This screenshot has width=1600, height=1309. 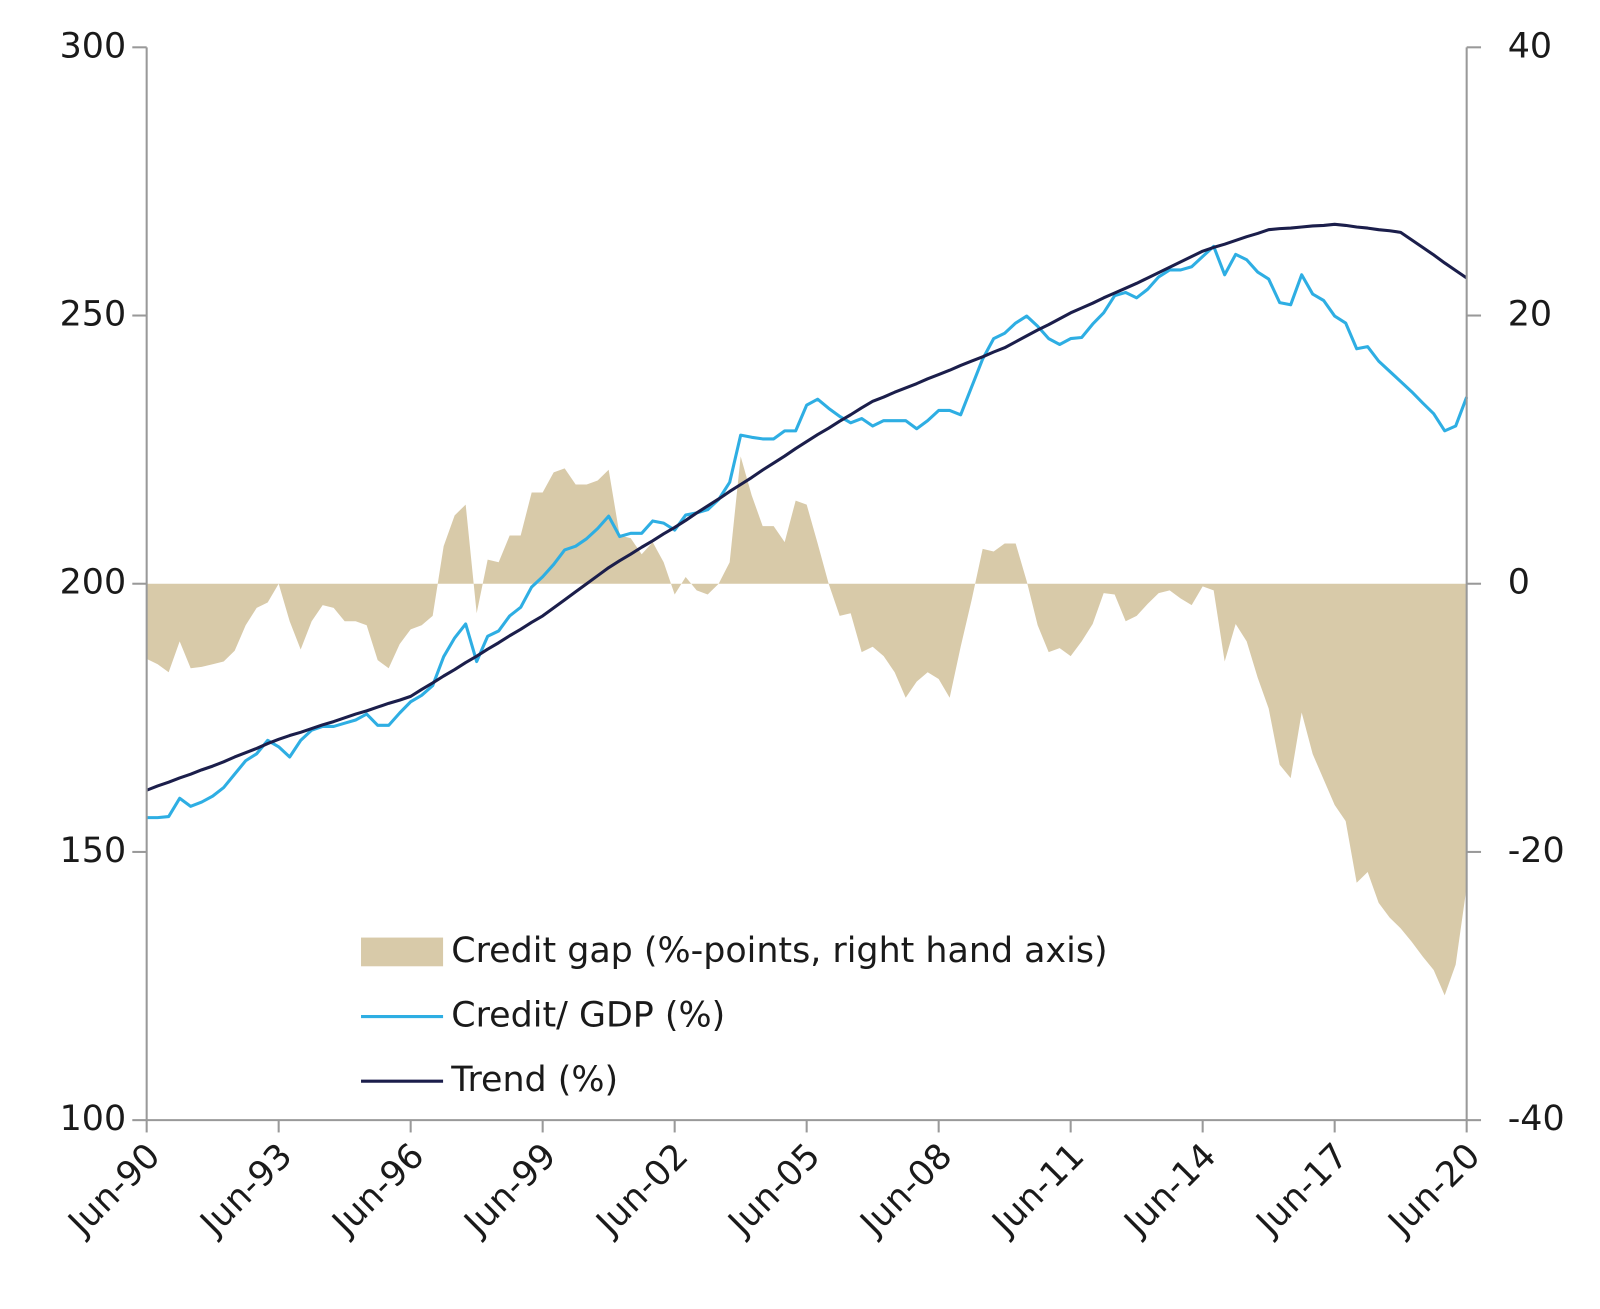 I want to click on y2-tick-label: -40, so click(x=1536, y=1119).